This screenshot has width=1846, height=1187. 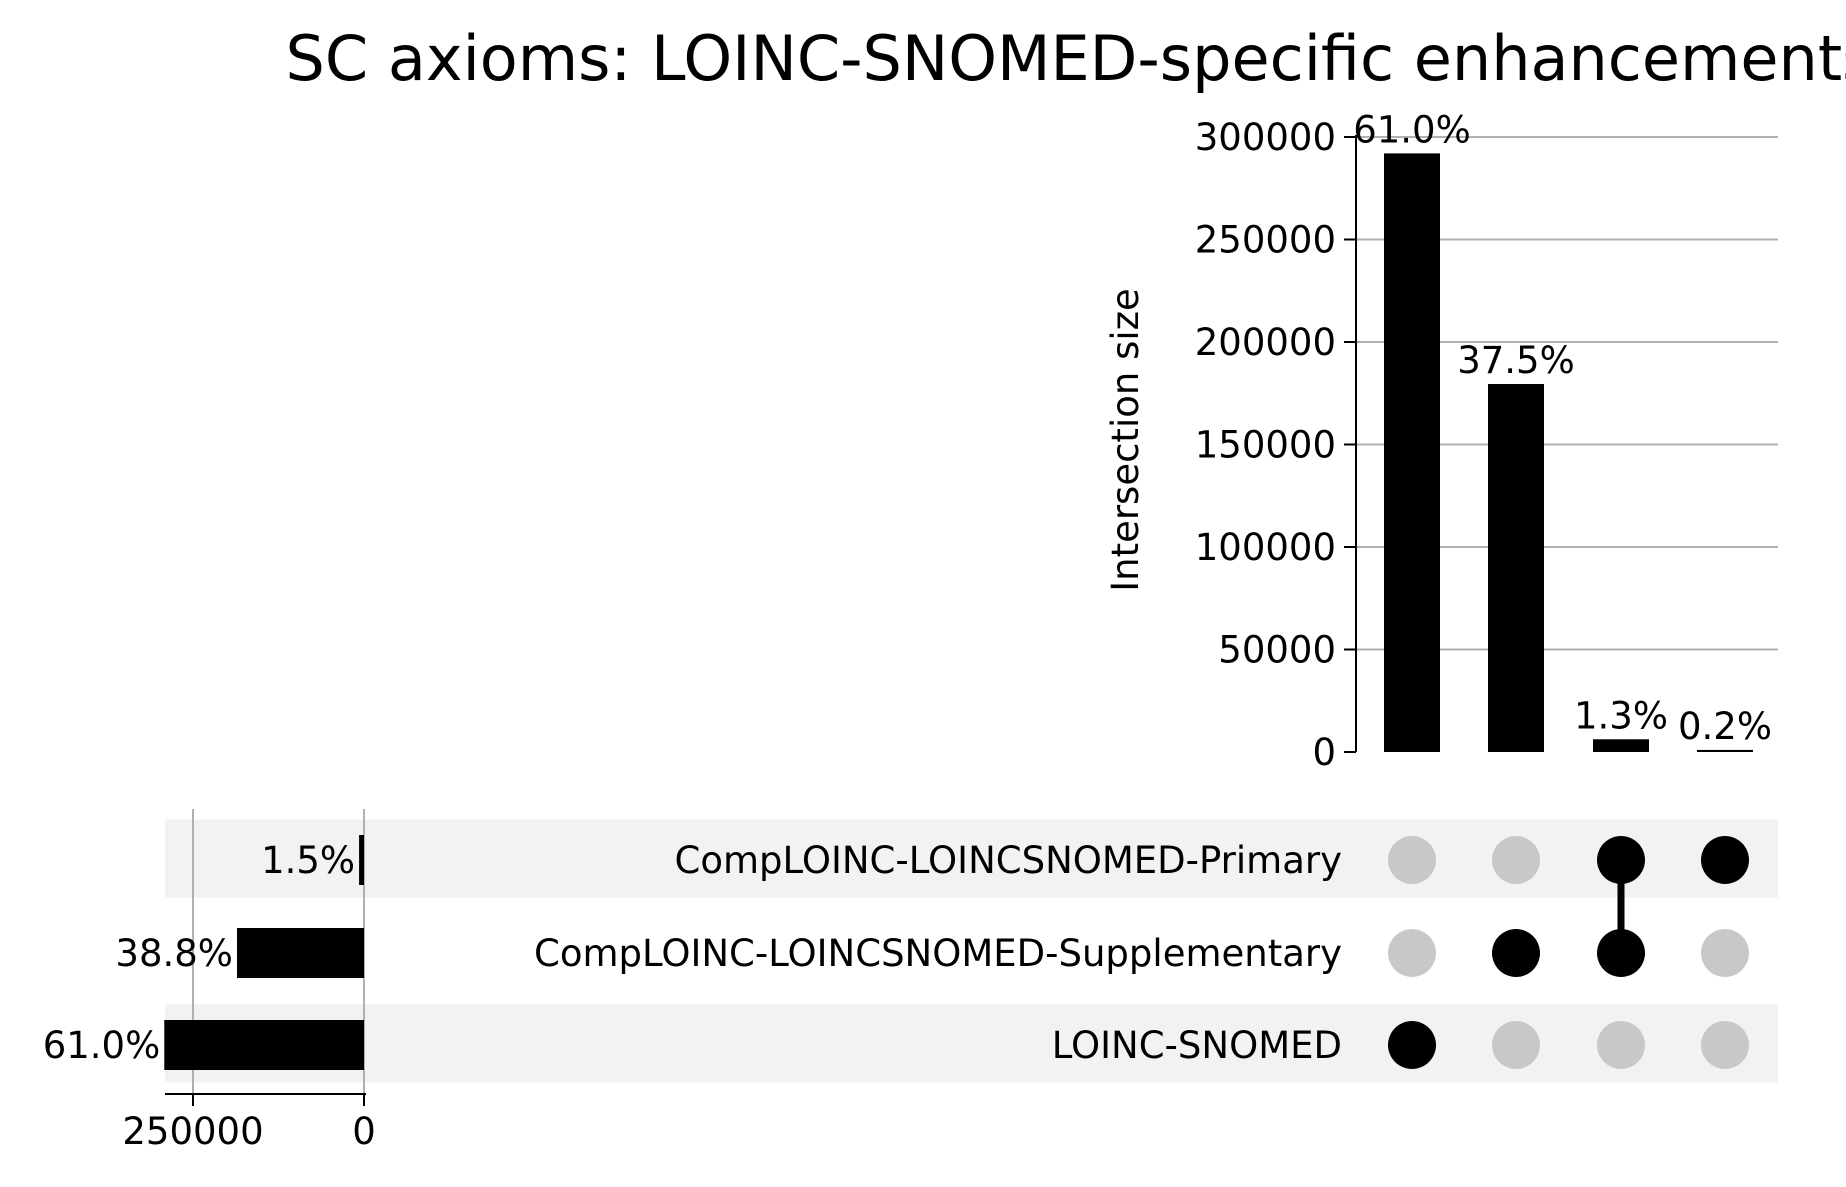 What do you see at coordinates (1197, 1045) in the screenshot?
I see `set-name-label: LOINC-SNOMED` at bounding box center [1197, 1045].